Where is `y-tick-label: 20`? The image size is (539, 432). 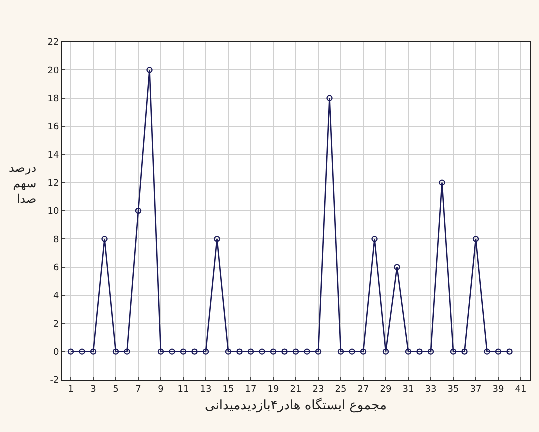
y-tick-label: 20 is located at coordinates (54, 71).